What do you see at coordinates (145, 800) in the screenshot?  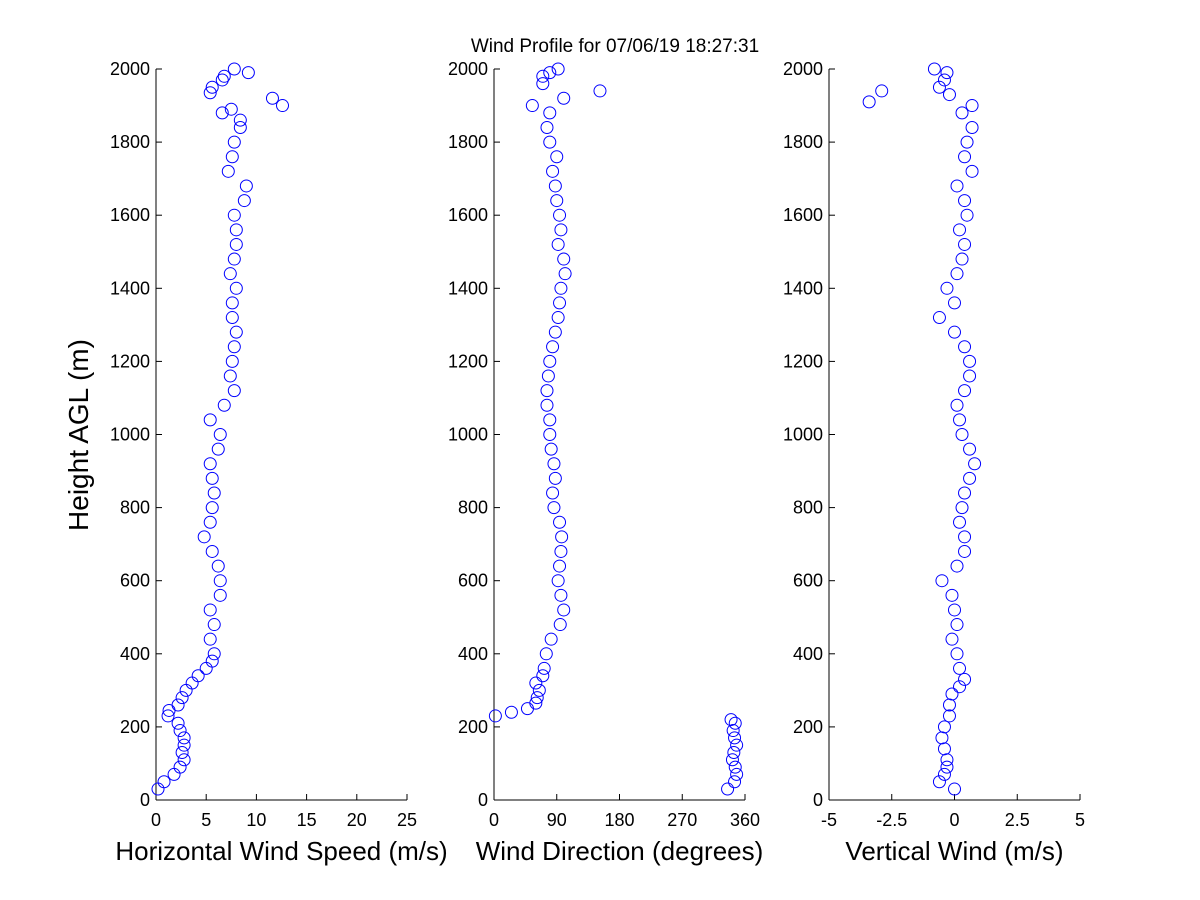 I see `y-tick-label: 0` at bounding box center [145, 800].